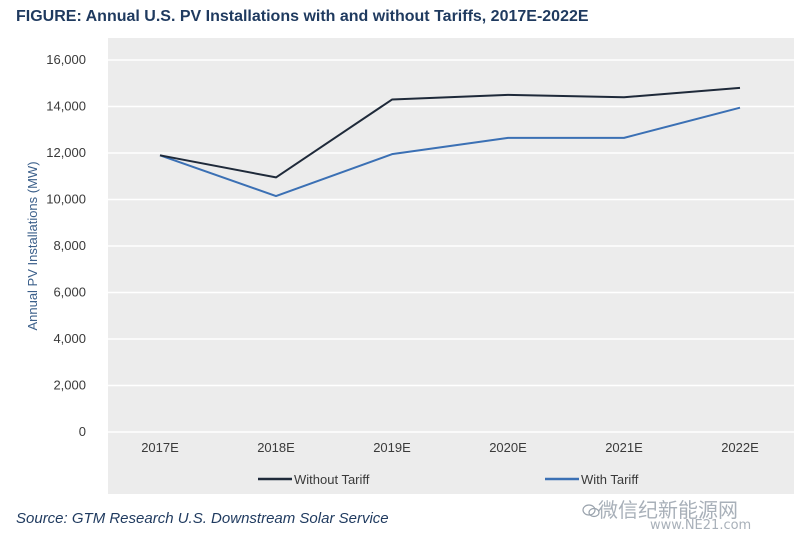 The image size is (800, 538). I want to click on y-tick-label: 8,000, so click(69, 245).